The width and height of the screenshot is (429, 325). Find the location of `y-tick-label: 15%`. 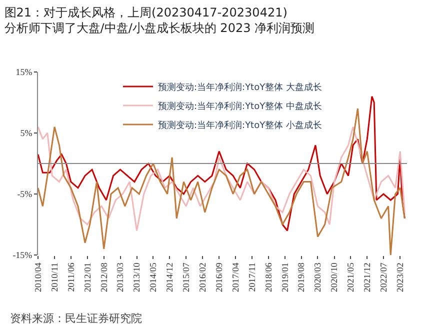

y-tick-label: 15% is located at coordinates (24, 72).